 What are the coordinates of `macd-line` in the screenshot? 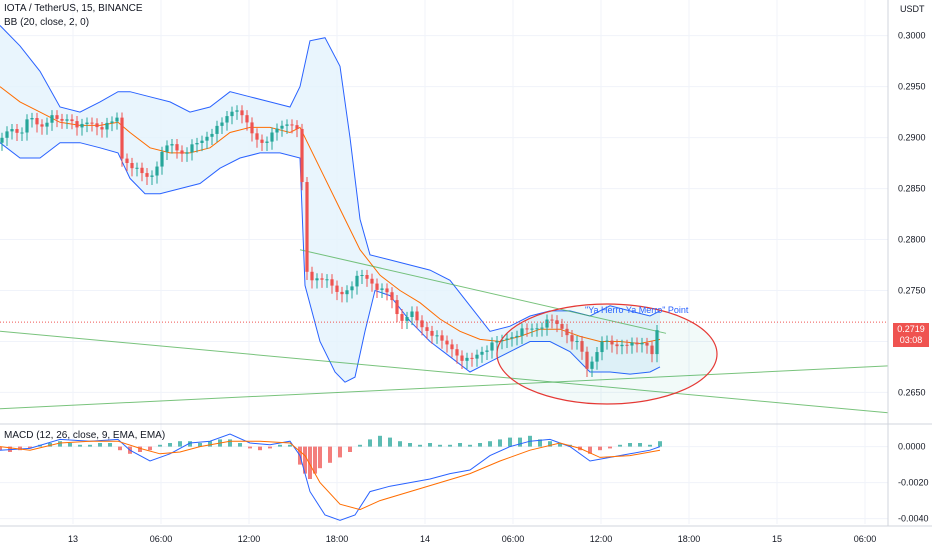 It's located at (330, 477).